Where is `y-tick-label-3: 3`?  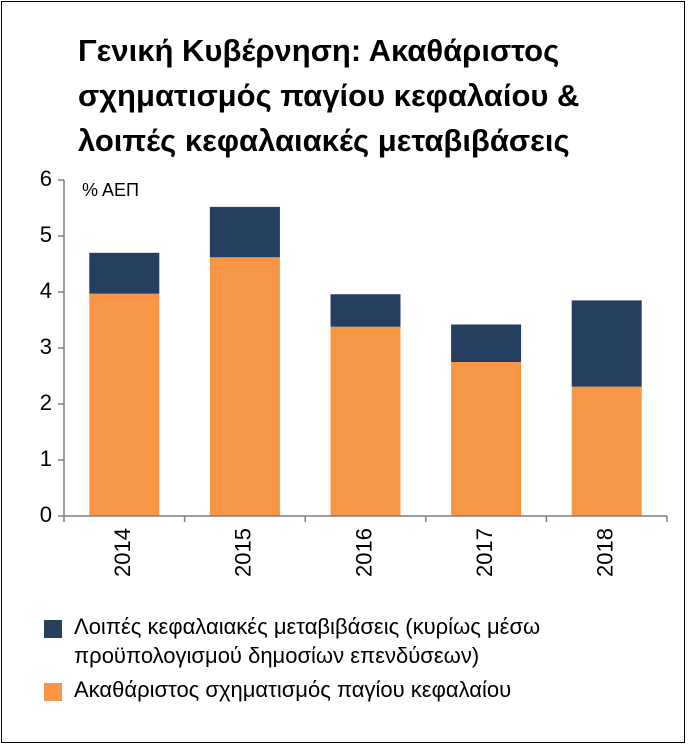 y-tick-label-3: 3 is located at coordinates (46, 346).